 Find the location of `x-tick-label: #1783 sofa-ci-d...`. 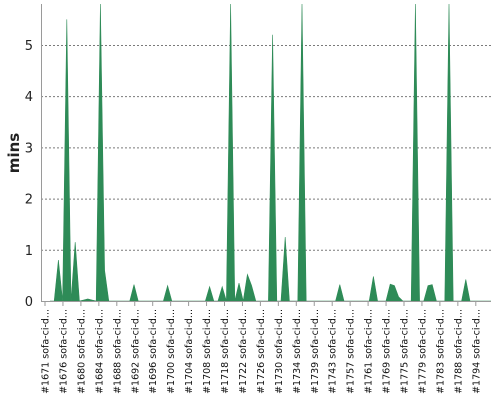

x-tick-label: #1783 sofa-ci-d... is located at coordinates (440, 351).